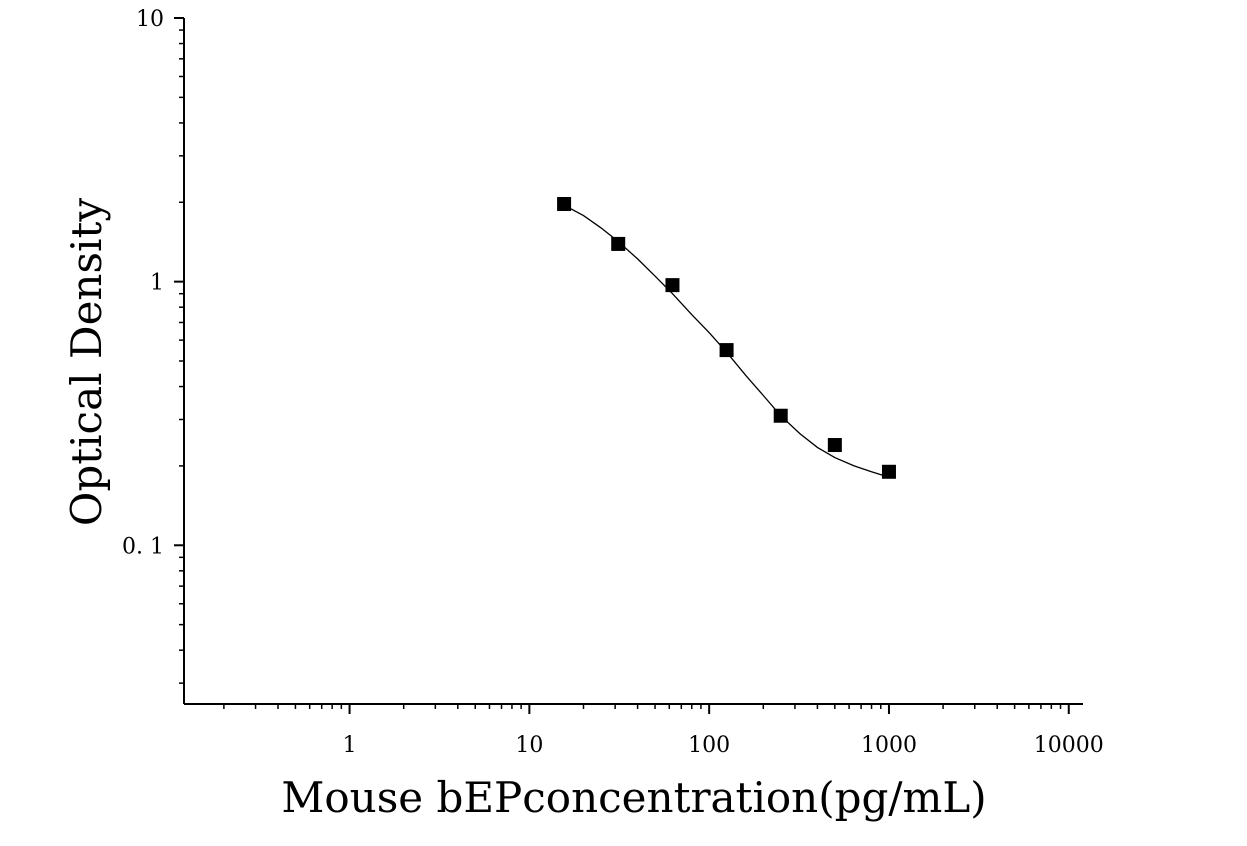 The width and height of the screenshot is (1247, 846). Describe the element at coordinates (889, 745) in the screenshot. I see `x-tick-label: 1000` at that location.